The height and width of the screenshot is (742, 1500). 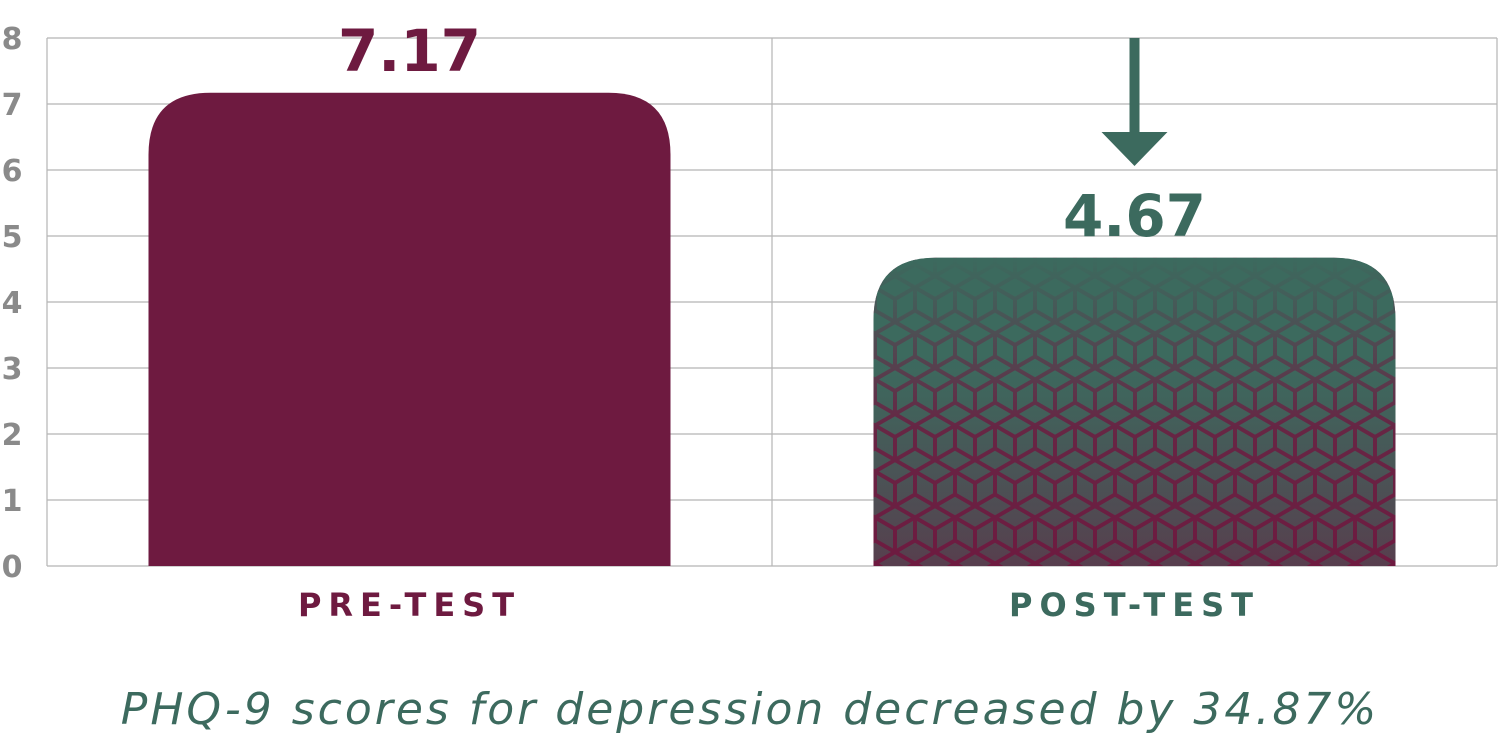 What do you see at coordinates (409, 51) in the screenshot?
I see `value-label: 7.17` at bounding box center [409, 51].